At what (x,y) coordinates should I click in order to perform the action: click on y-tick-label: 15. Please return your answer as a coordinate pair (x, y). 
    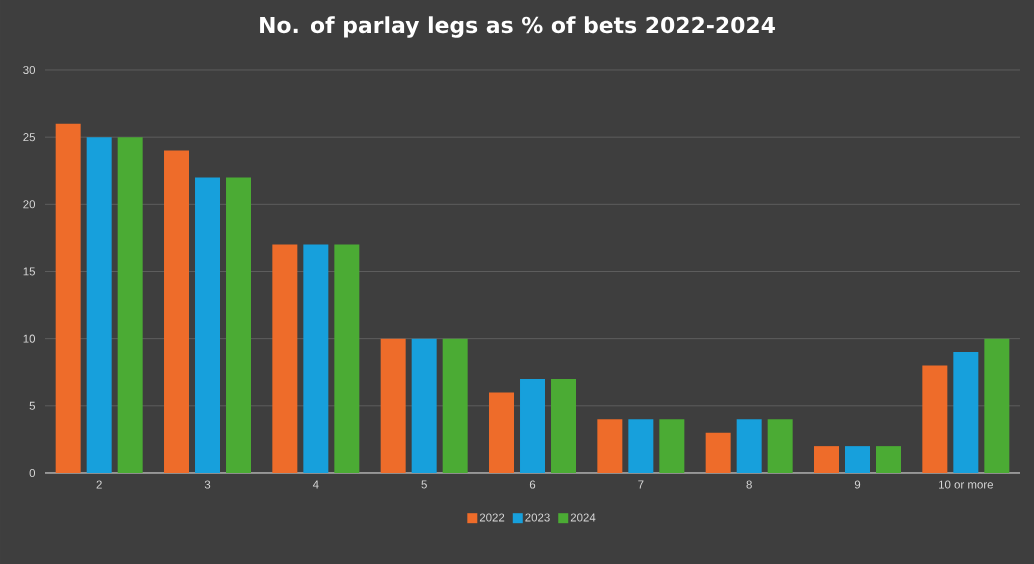
    Looking at the image, I should click on (29, 271).